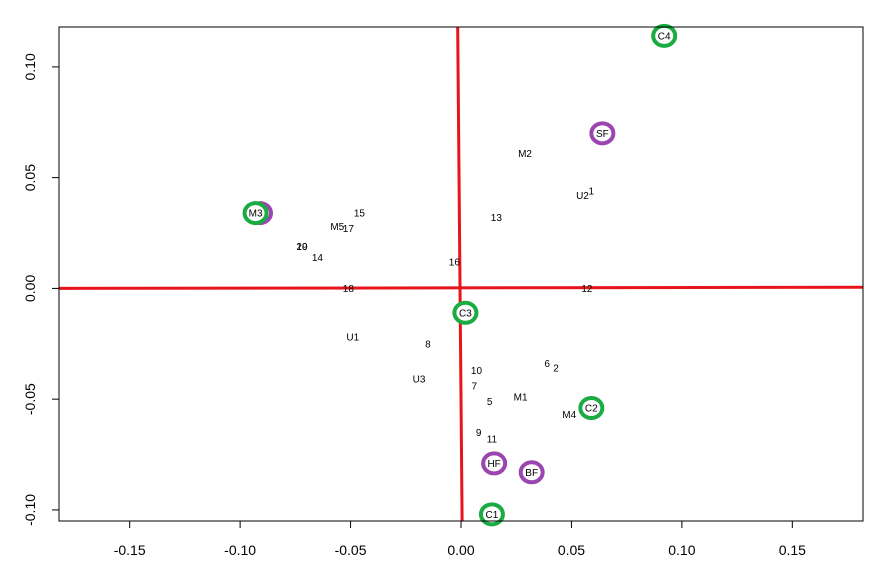  What do you see at coordinates (474, 386) in the screenshot?
I see `point-label-7: 7` at bounding box center [474, 386].